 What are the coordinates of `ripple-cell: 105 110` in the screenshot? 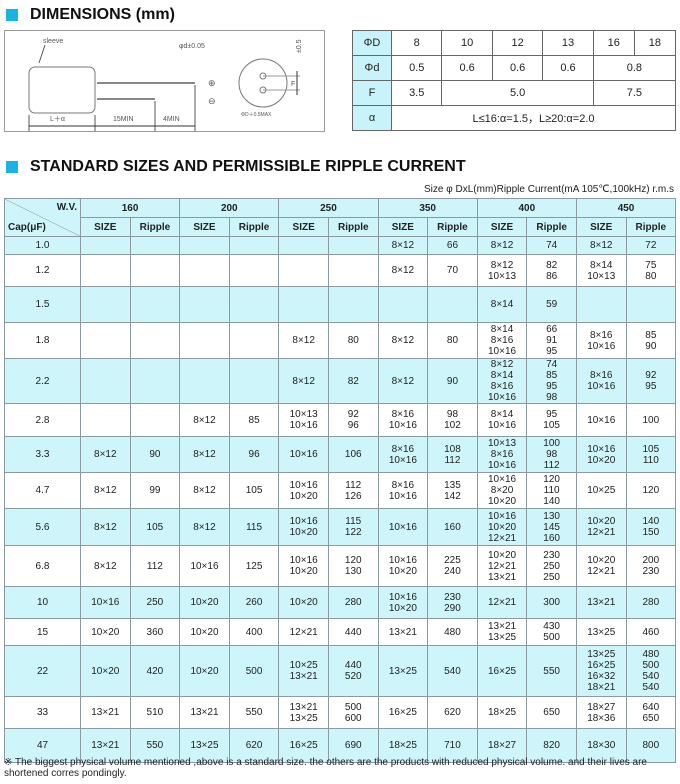 It's located at (651, 454).